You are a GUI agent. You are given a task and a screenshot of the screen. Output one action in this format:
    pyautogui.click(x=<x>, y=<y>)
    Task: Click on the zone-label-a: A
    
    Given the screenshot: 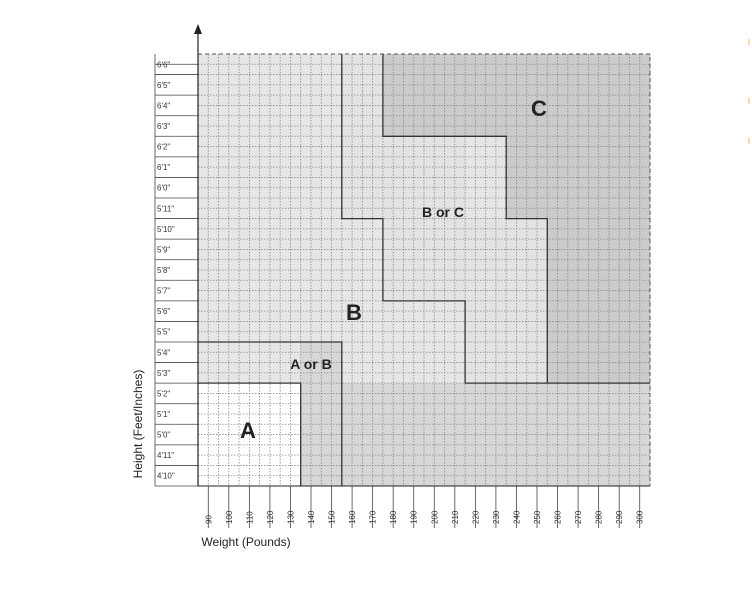 What is the action you would take?
    pyautogui.click(x=248, y=430)
    